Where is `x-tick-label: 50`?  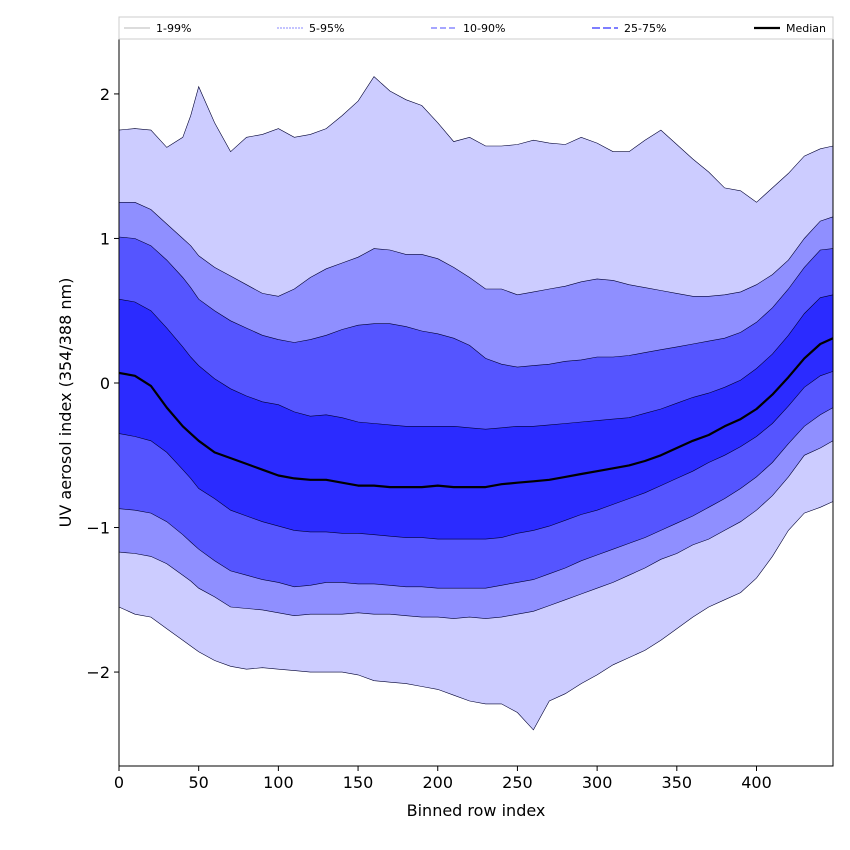 x-tick-label: 50 is located at coordinates (199, 782).